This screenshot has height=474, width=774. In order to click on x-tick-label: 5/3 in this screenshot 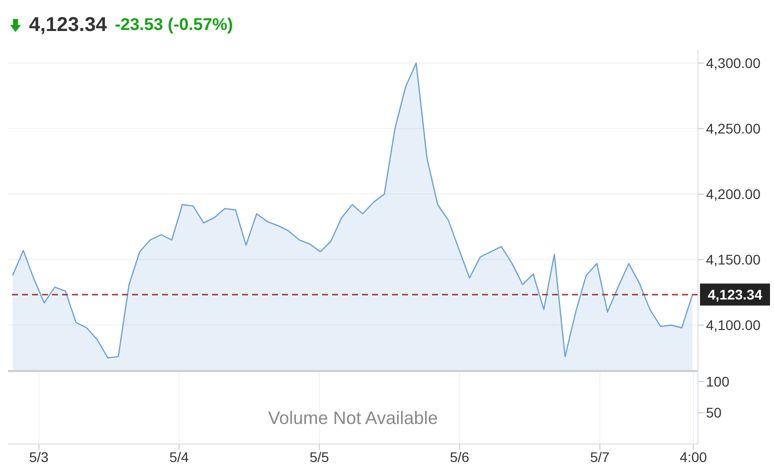, I will do `click(39, 456)`.